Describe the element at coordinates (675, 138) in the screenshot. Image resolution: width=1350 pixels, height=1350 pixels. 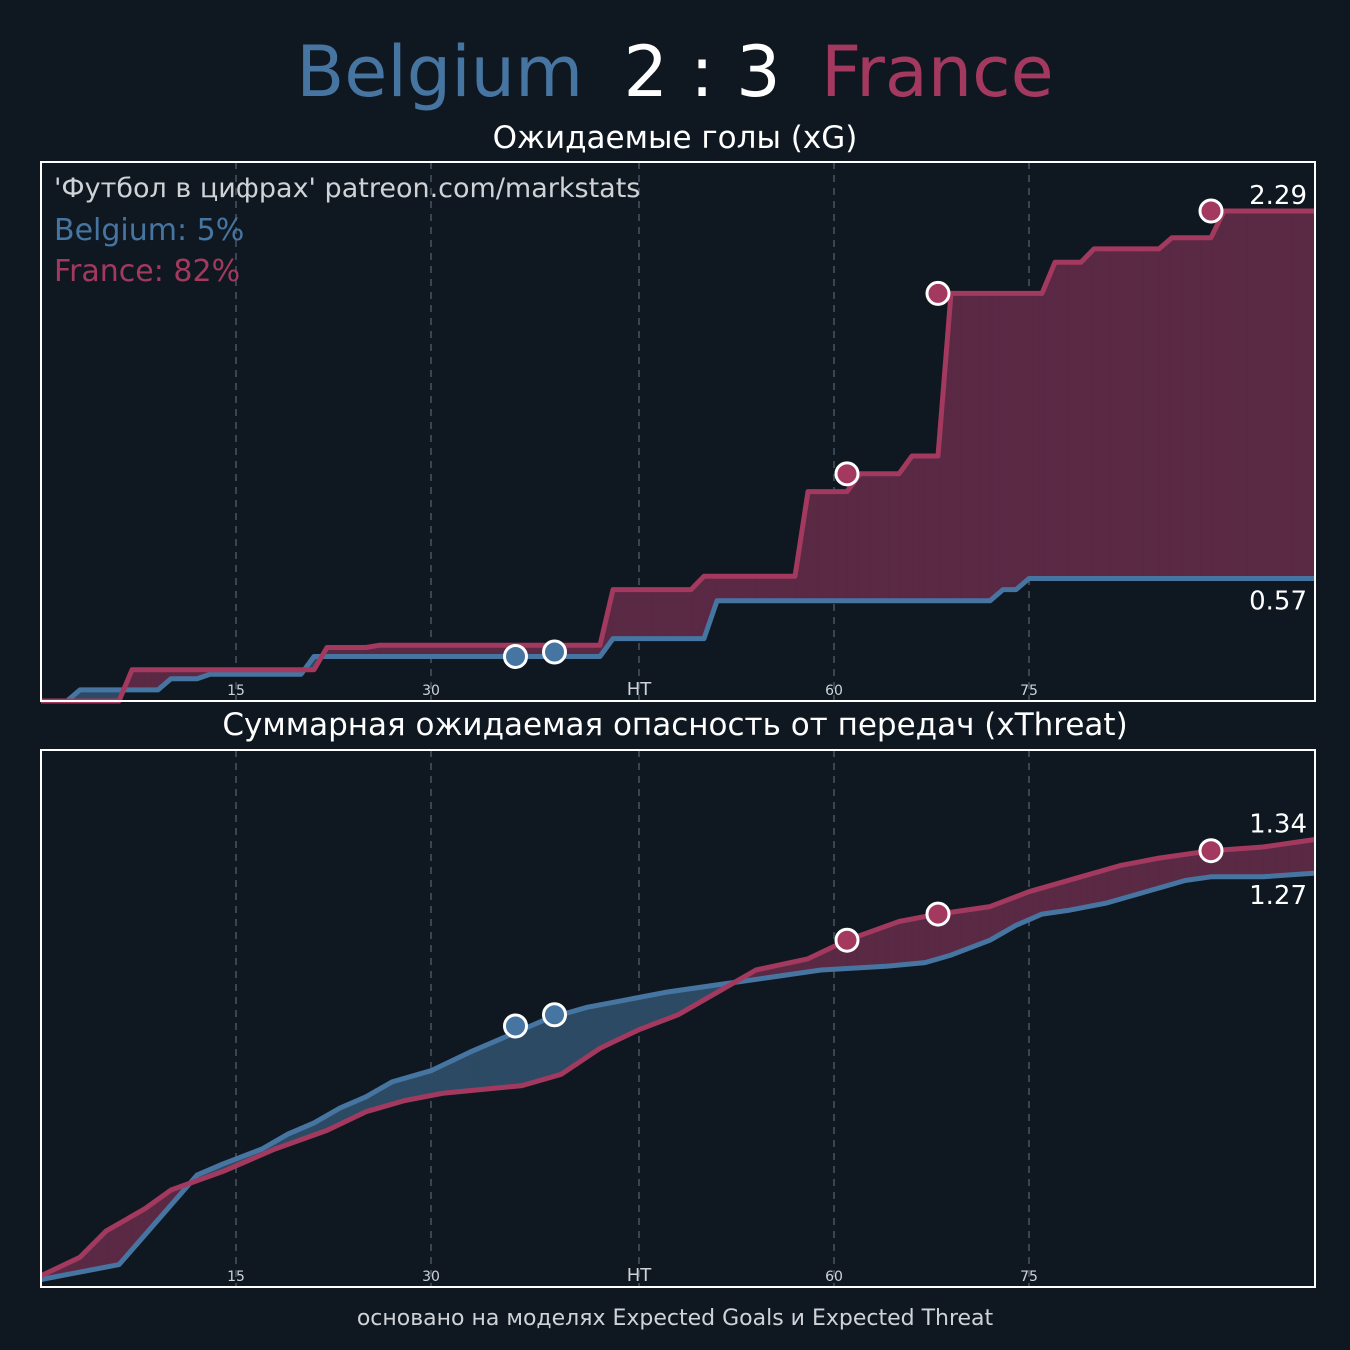
I see `xg-chart-title: Ожидаемые голы (xG)` at that location.